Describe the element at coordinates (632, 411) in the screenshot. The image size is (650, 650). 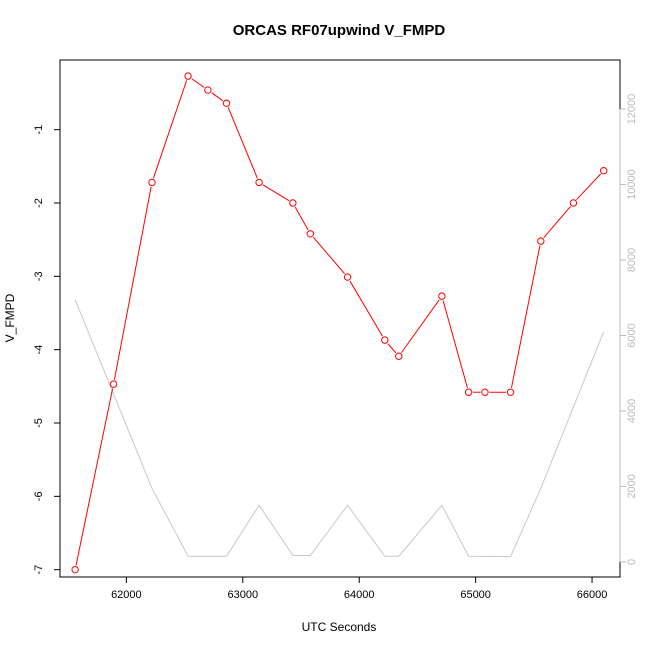
I see `y2-tick-label: 4000` at that location.